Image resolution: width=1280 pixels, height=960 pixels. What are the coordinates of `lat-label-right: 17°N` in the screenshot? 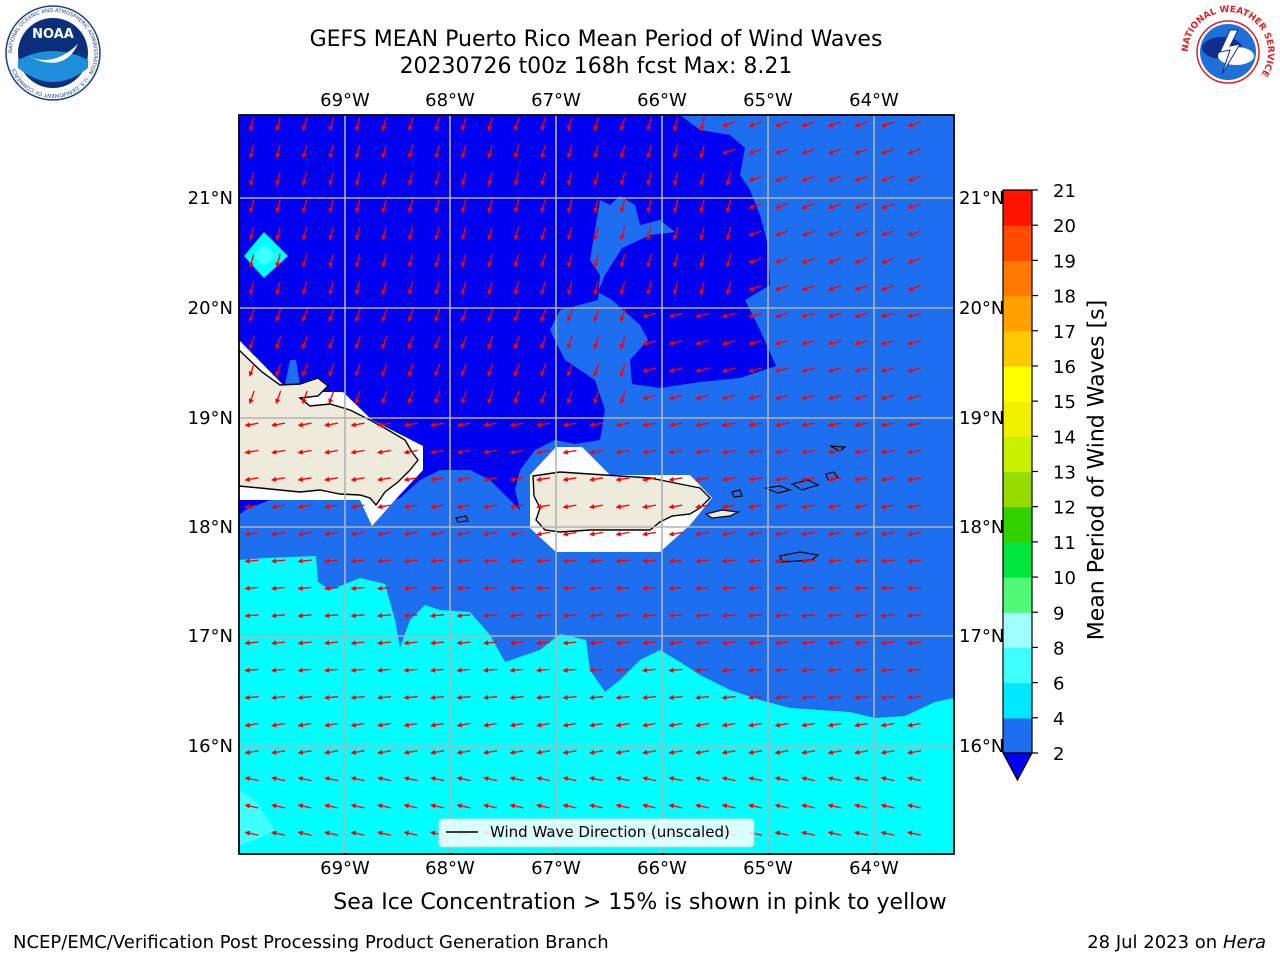 It's located at (981, 636).